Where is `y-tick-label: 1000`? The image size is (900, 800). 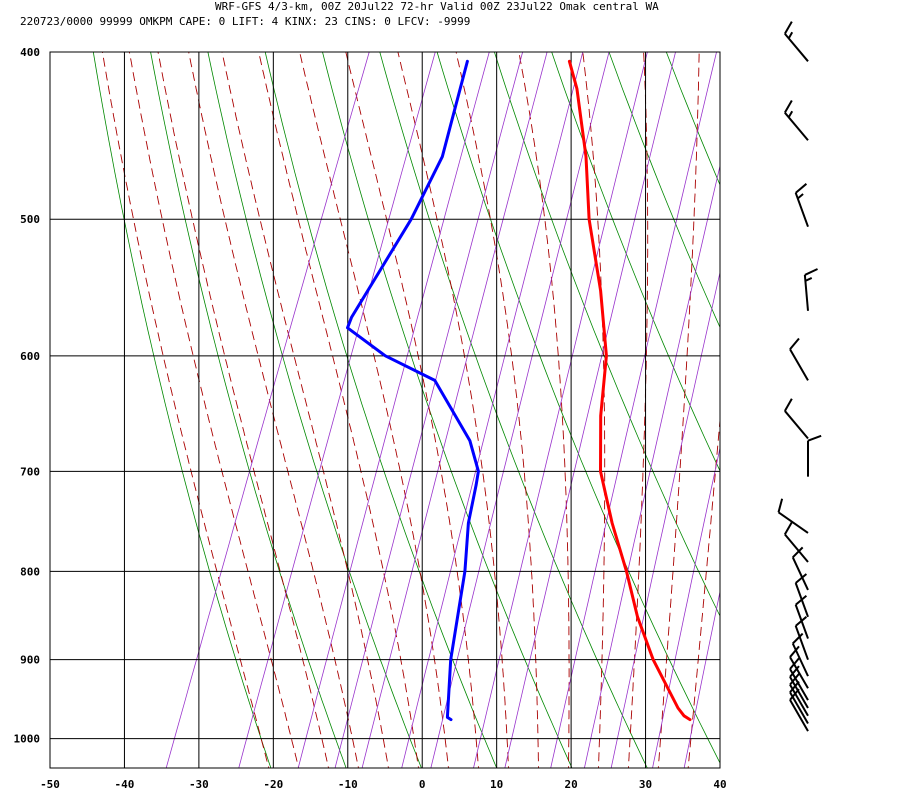
y-tick-label: 1000 is located at coordinates (27, 739).